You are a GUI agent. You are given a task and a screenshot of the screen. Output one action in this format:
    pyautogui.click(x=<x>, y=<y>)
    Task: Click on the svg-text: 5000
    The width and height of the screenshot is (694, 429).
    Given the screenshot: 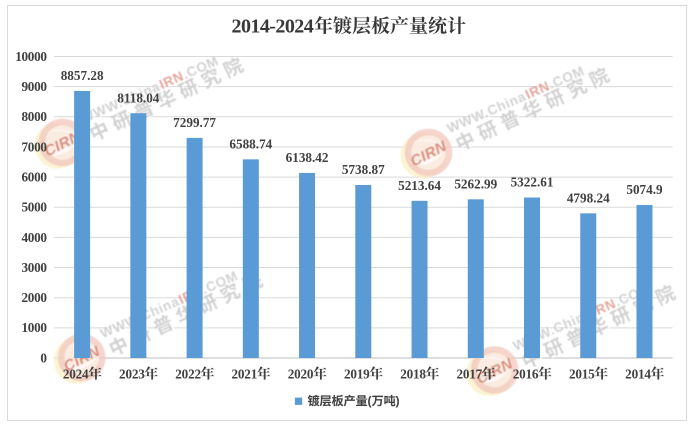 What is the action you would take?
    pyautogui.click(x=35, y=207)
    